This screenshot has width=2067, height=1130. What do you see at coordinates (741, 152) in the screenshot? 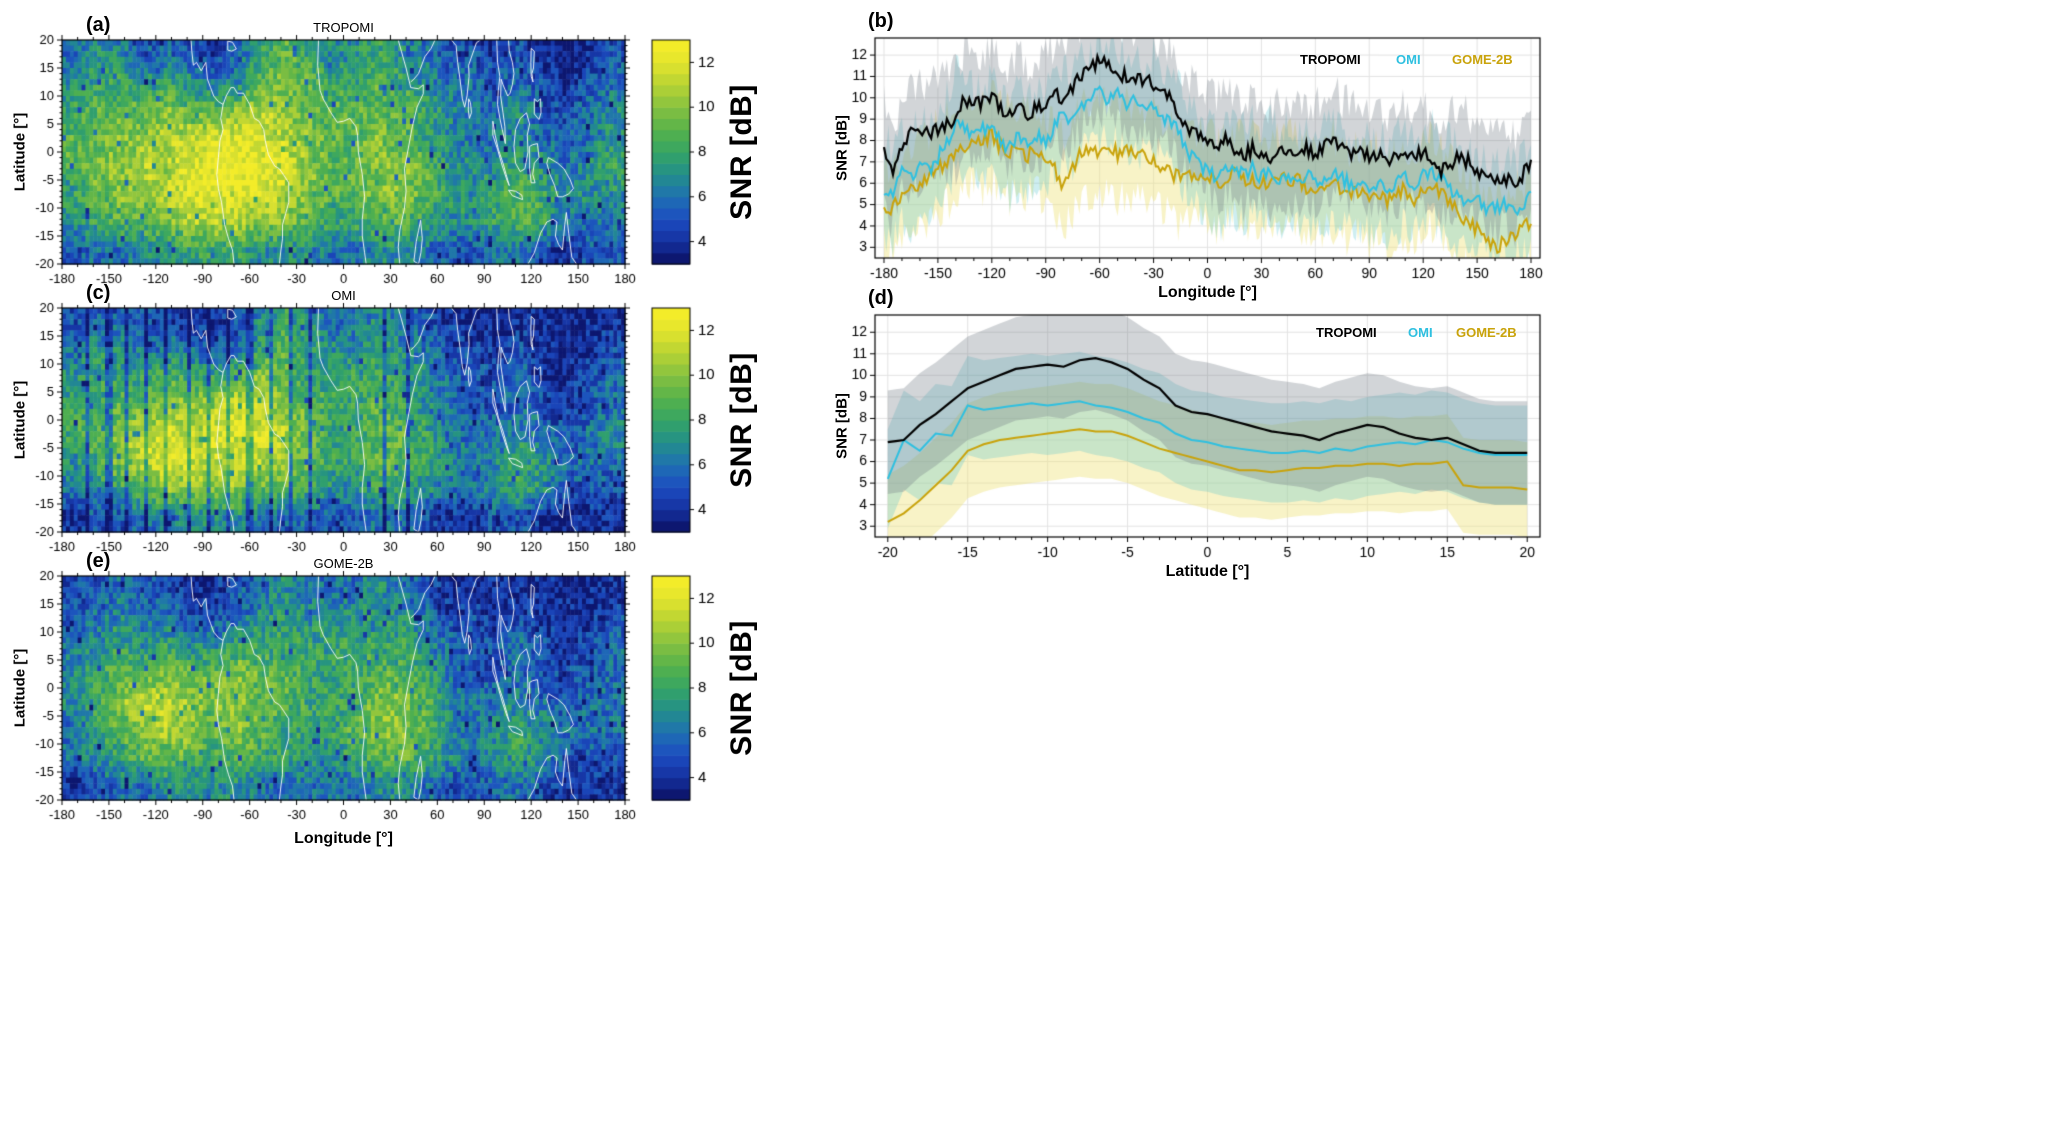
I see `colorbar-label-a: SNR [dB]` at bounding box center [741, 152].